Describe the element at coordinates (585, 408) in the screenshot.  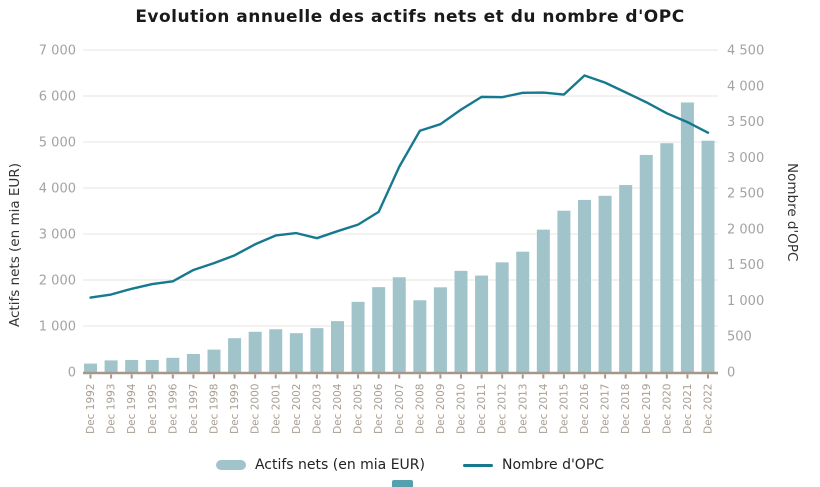
I see `x-axis-label: Dec 2016` at that location.